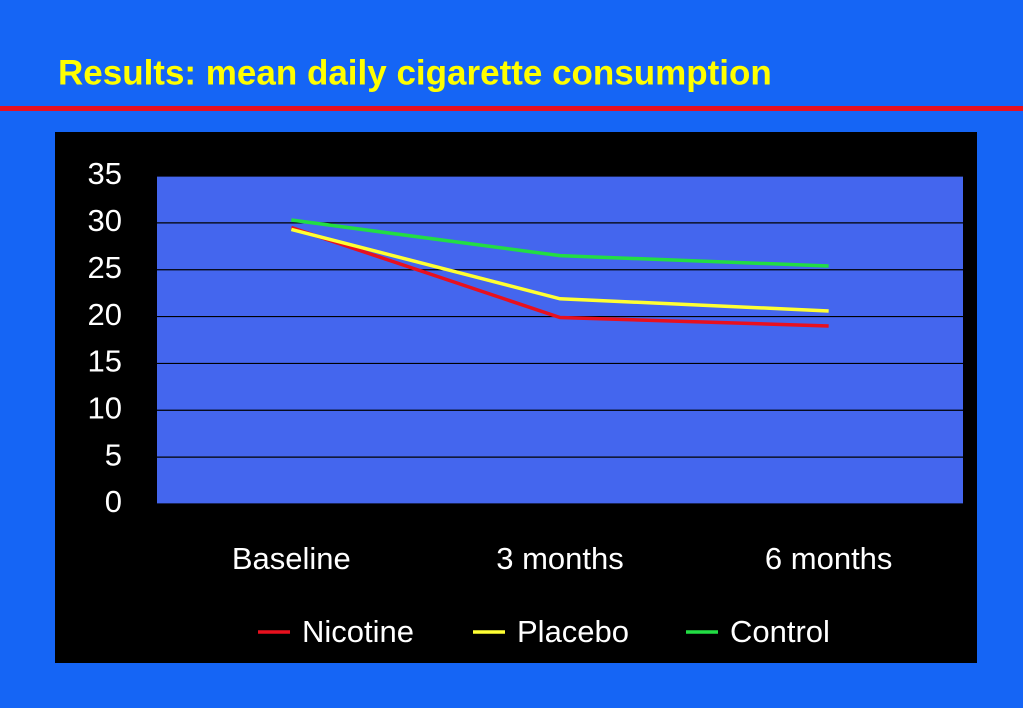 This screenshot has height=708, width=1023. What do you see at coordinates (105, 267) in the screenshot?
I see `y-tick-label: 25` at bounding box center [105, 267].